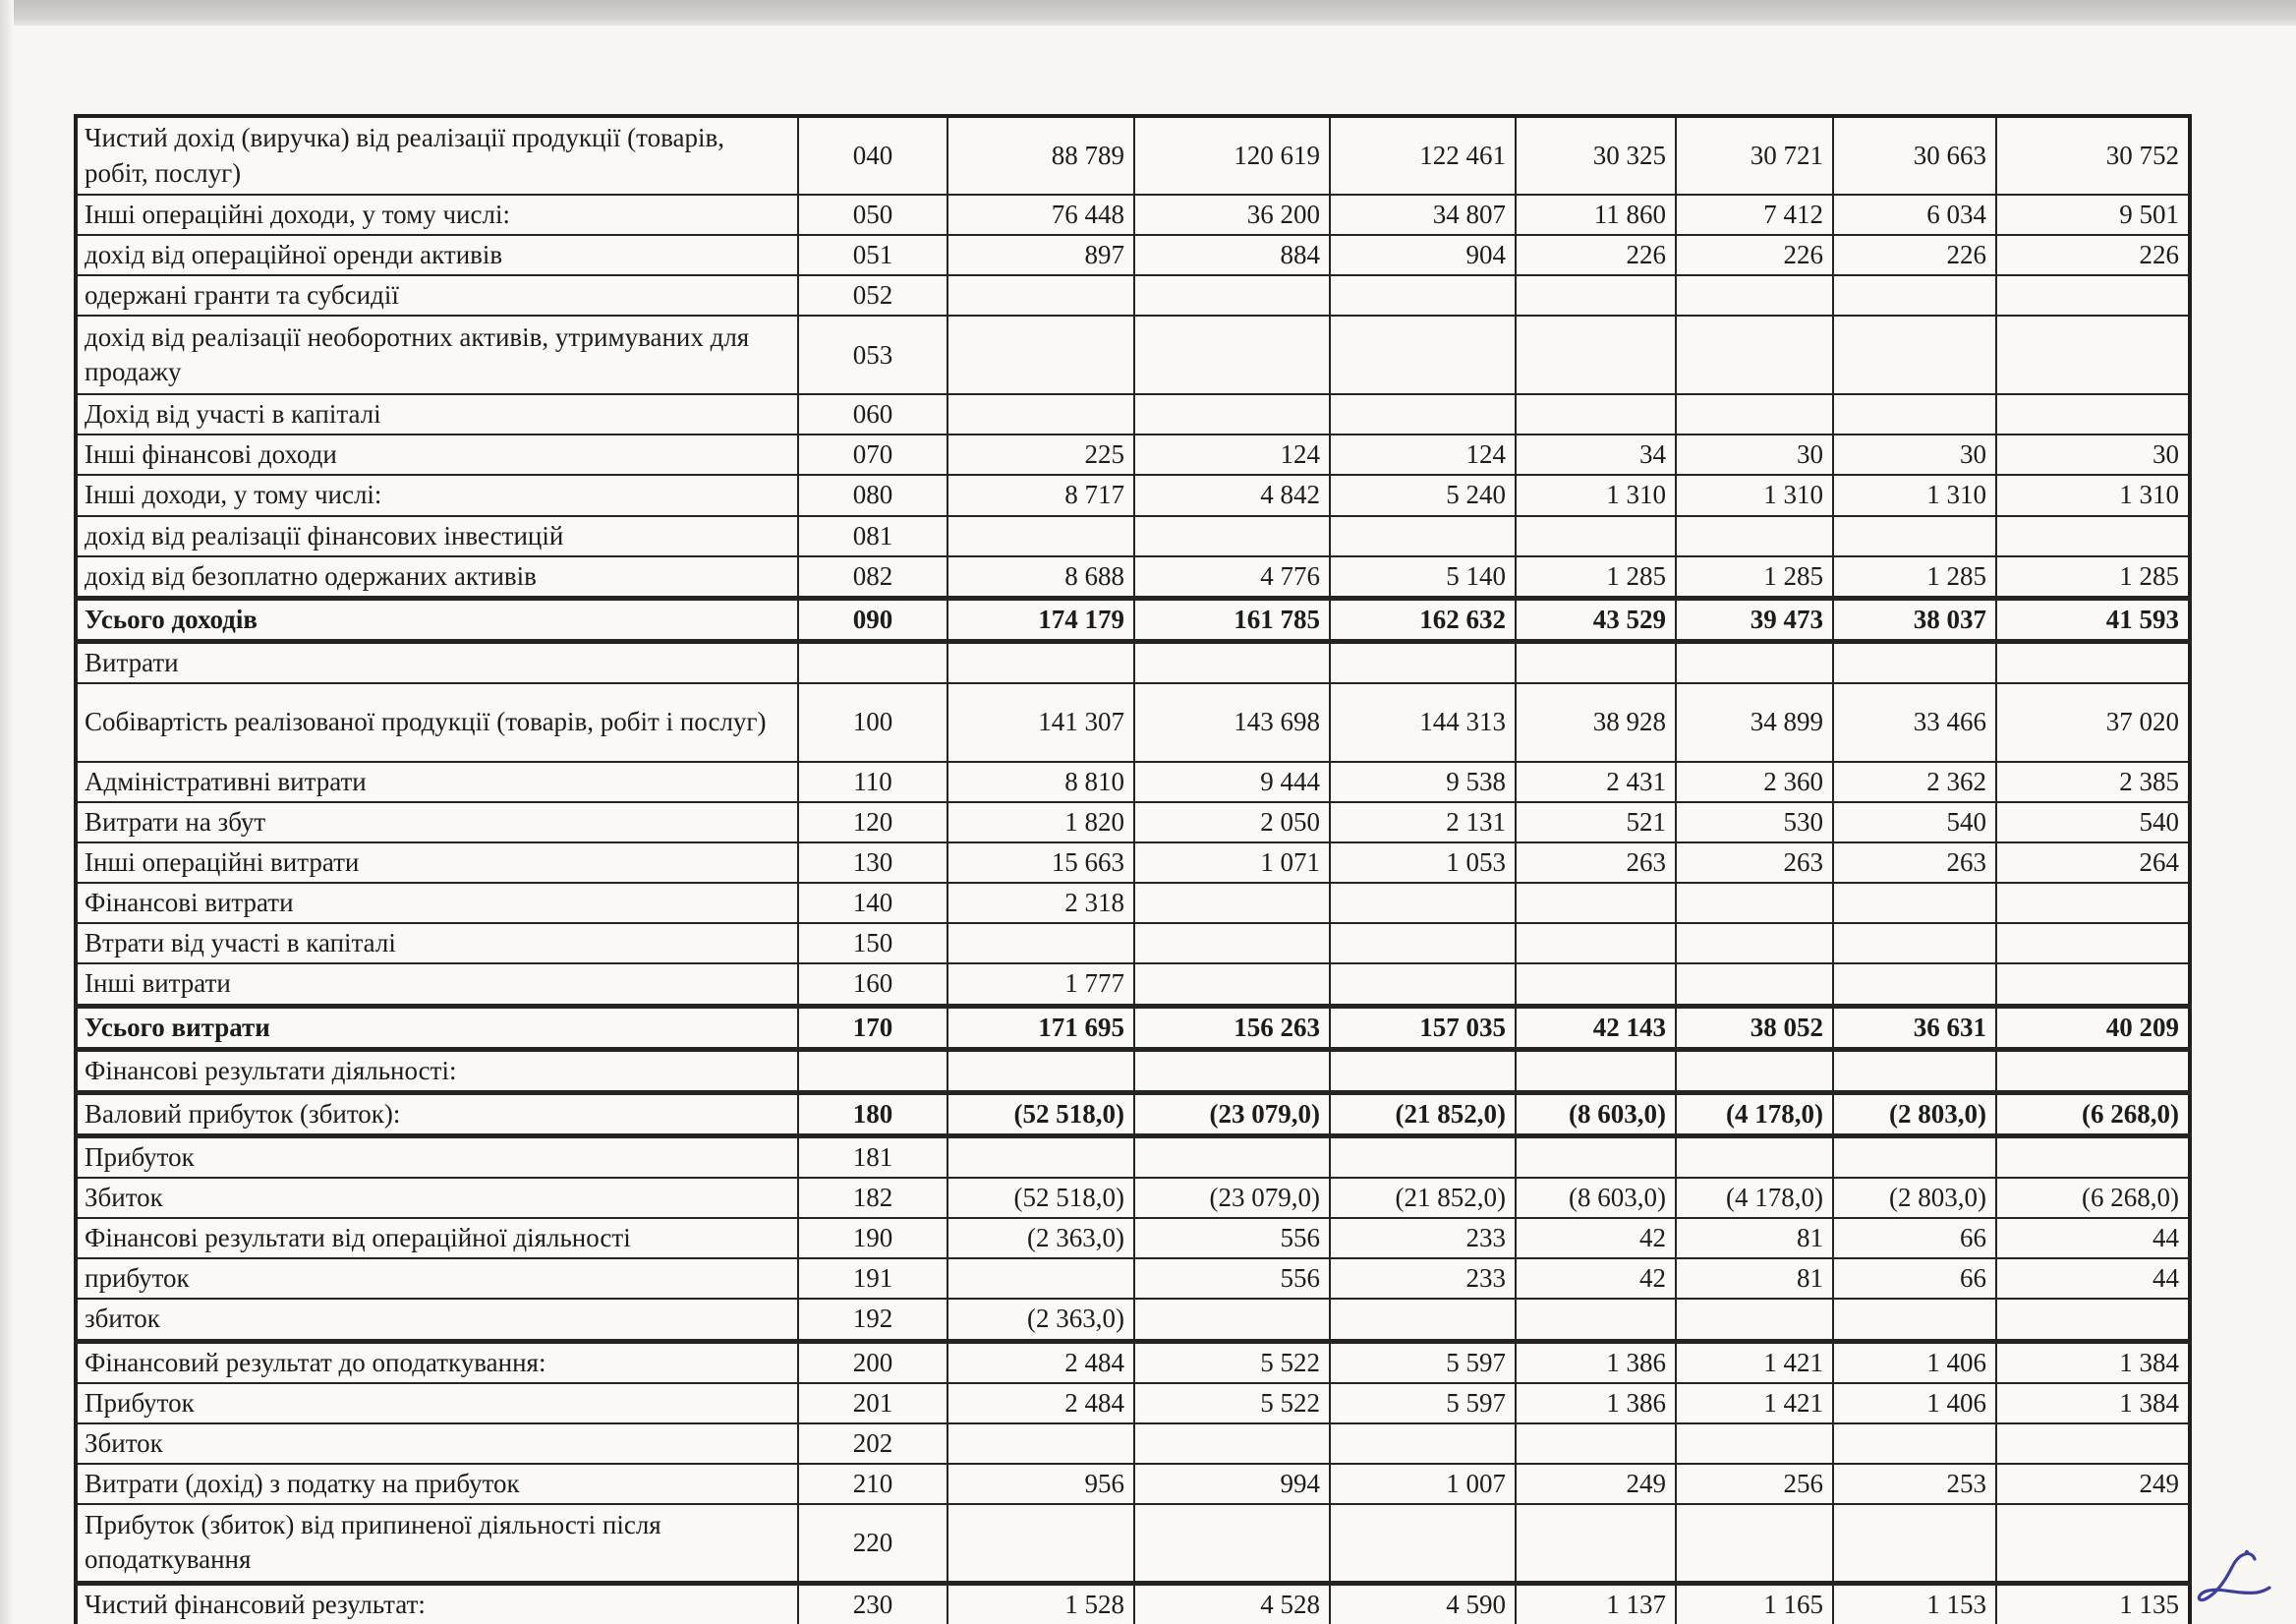 The image size is (2296, 1624). I want to click on row-label-cell: дохід від безоплатно одержаних активів, so click(437, 577).